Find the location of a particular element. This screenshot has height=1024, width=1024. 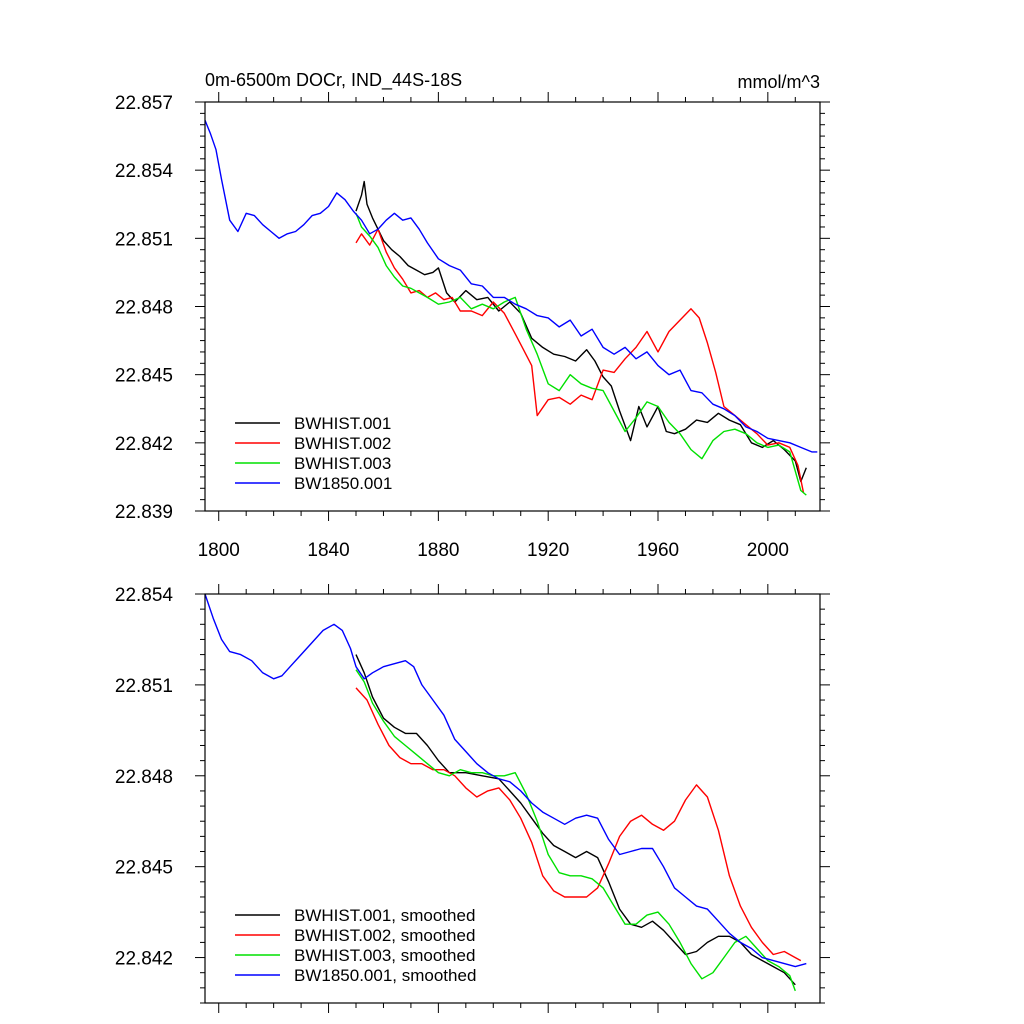

legend-label: BWHIST.001, smoothed is located at coordinates (384, 915).